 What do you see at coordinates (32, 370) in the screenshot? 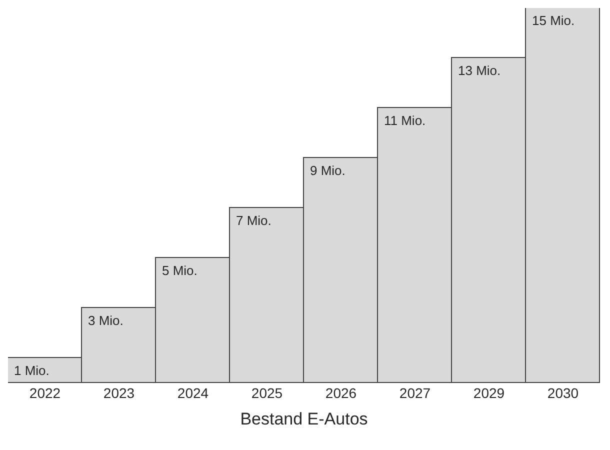
I see `data-label: 1 Mio.` at bounding box center [32, 370].